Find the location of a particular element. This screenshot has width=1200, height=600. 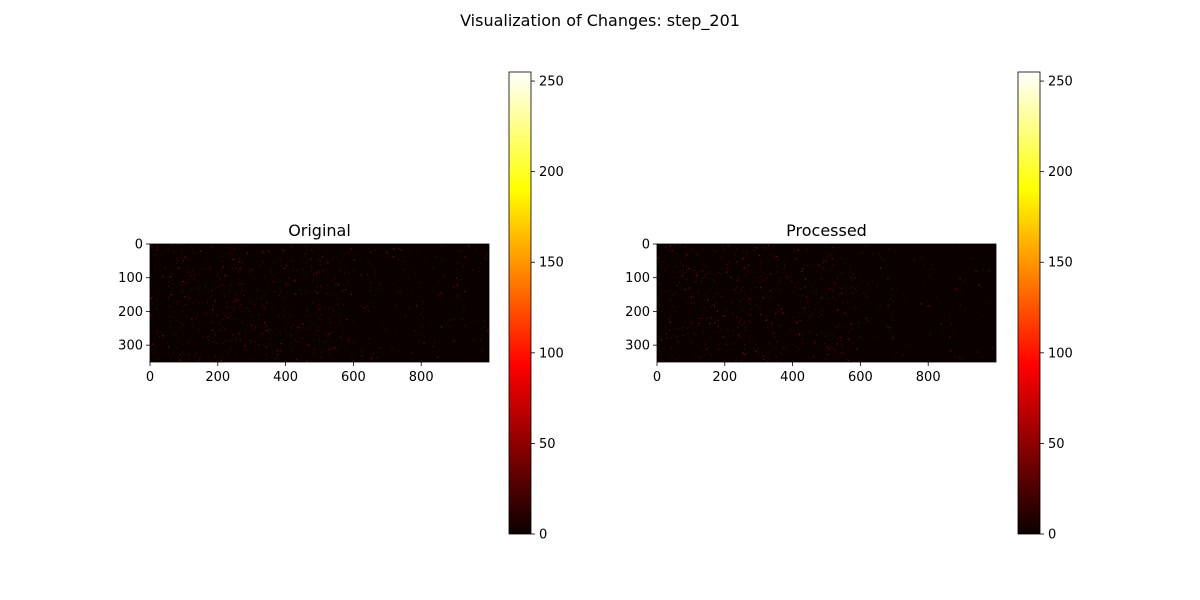

y-tick-label-processed-200: 200 is located at coordinates (637, 312).